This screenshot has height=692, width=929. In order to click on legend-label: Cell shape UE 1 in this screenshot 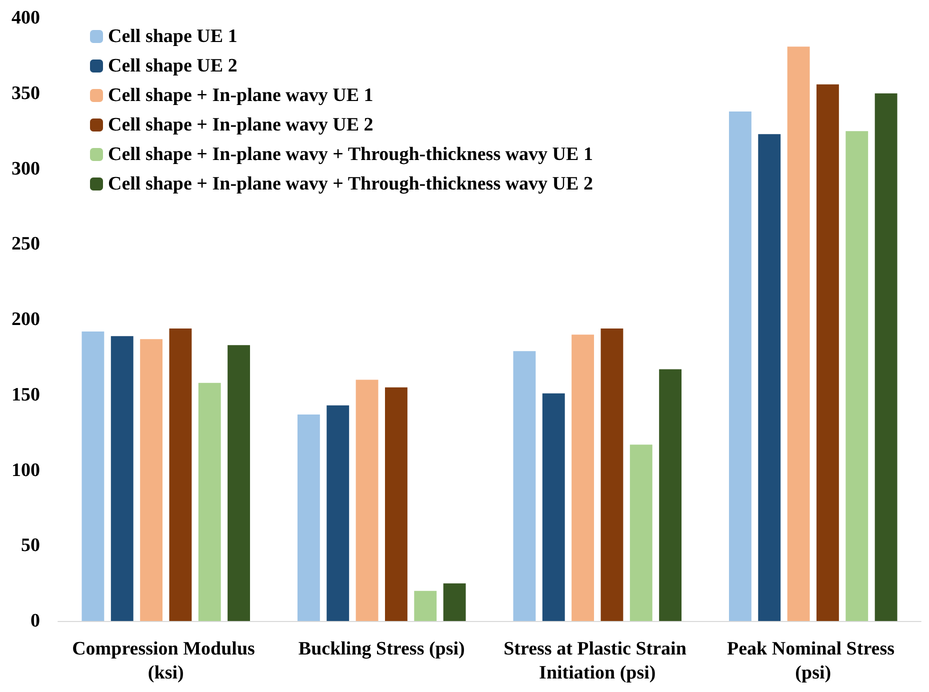, I will do `click(173, 36)`.